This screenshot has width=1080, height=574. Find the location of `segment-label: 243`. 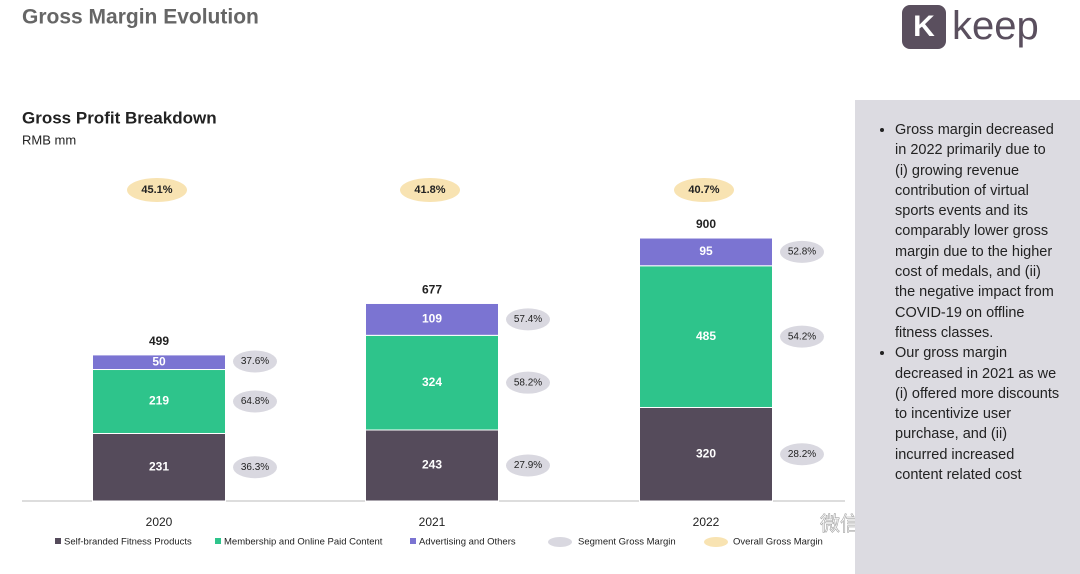

segment-label: 243 is located at coordinates (432, 465).